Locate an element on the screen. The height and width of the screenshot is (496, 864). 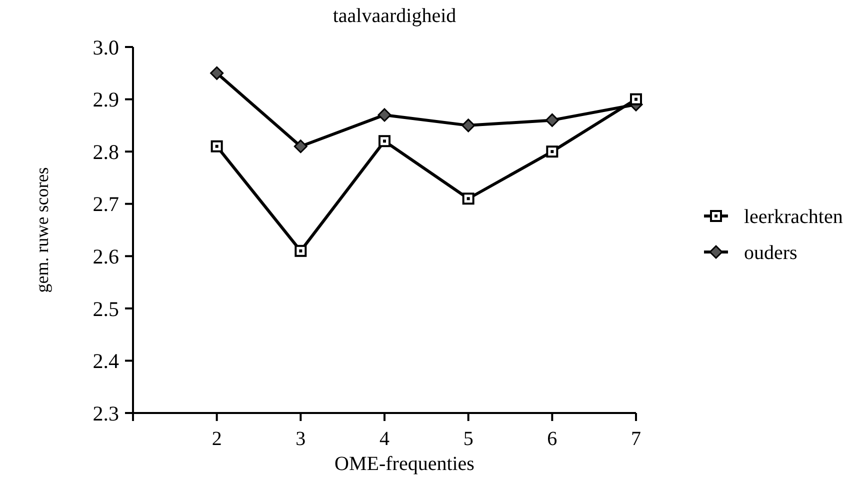
y-tick-label: 2.8 is located at coordinates (105, 152).